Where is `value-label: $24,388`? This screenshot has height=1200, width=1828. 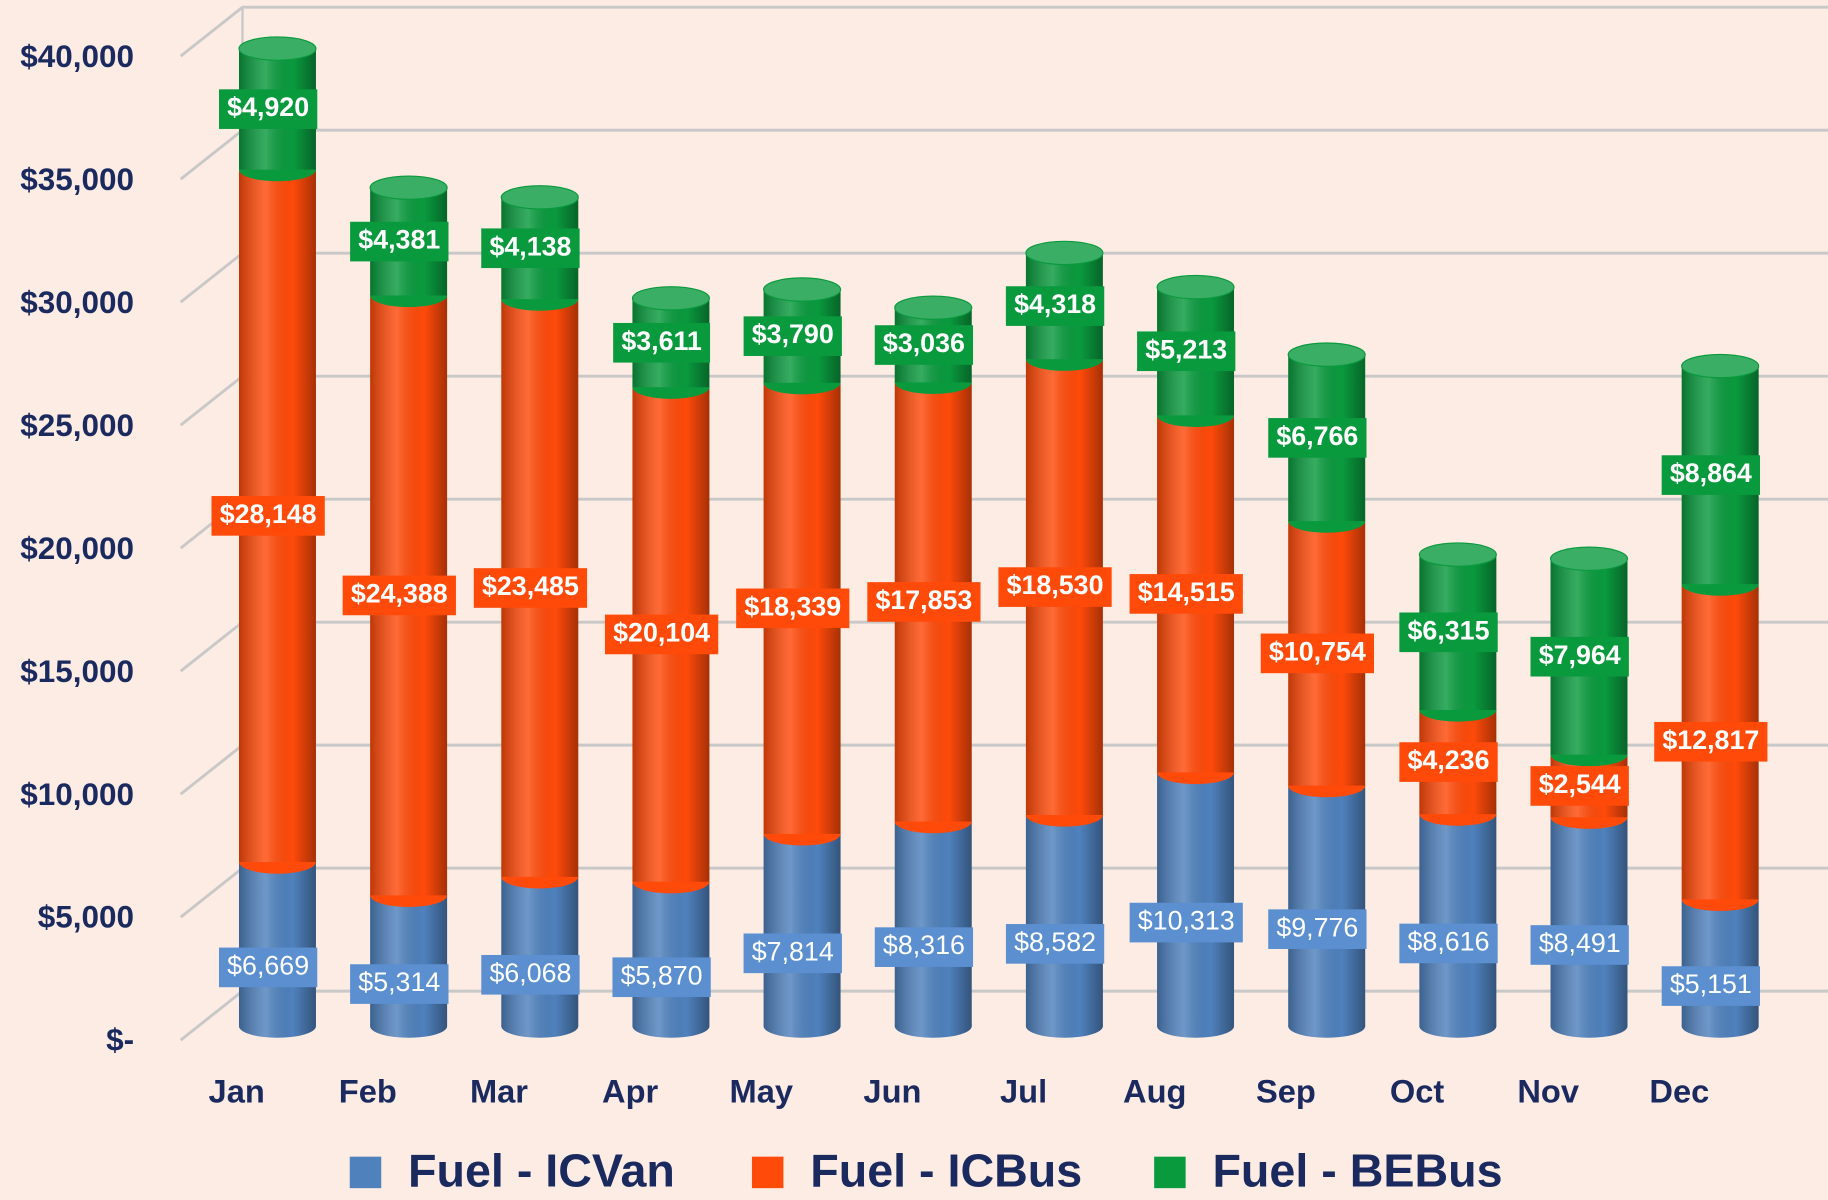
value-label: $24,388 is located at coordinates (399, 594).